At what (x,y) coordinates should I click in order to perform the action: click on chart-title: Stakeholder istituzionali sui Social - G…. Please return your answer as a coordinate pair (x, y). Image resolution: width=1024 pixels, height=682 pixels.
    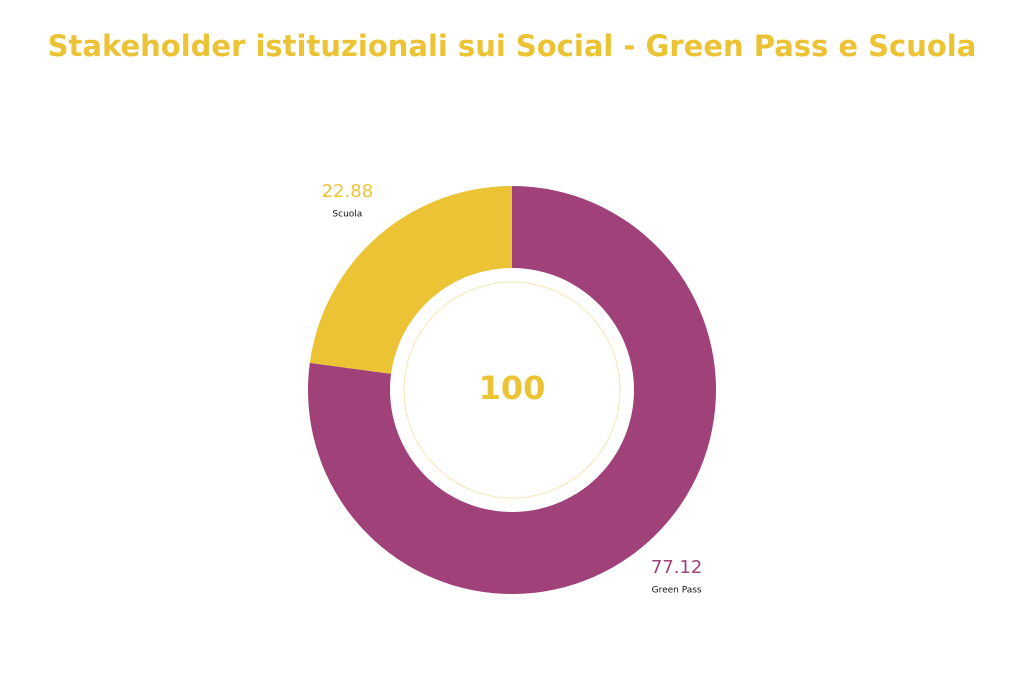
    Looking at the image, I should click on (512, 46).